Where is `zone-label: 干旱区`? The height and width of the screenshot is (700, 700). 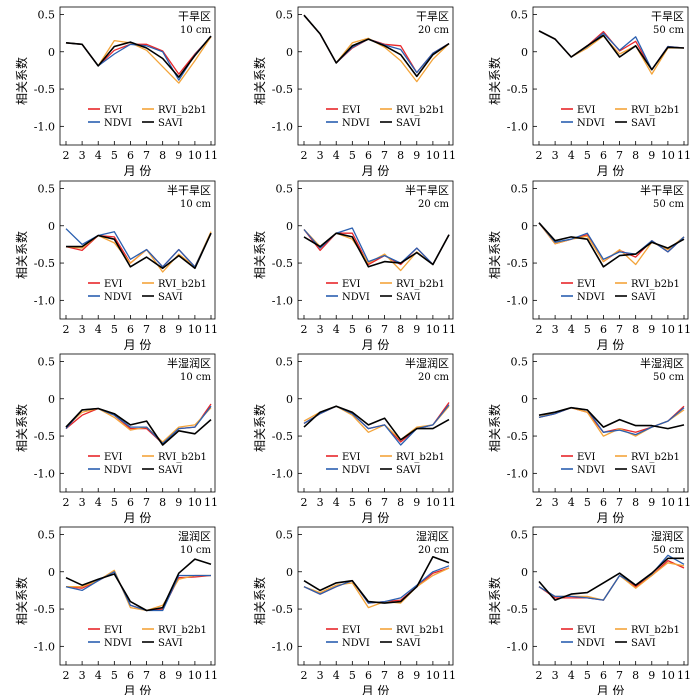 zone-label: 干旱区 is located at coordinates (194, 16).